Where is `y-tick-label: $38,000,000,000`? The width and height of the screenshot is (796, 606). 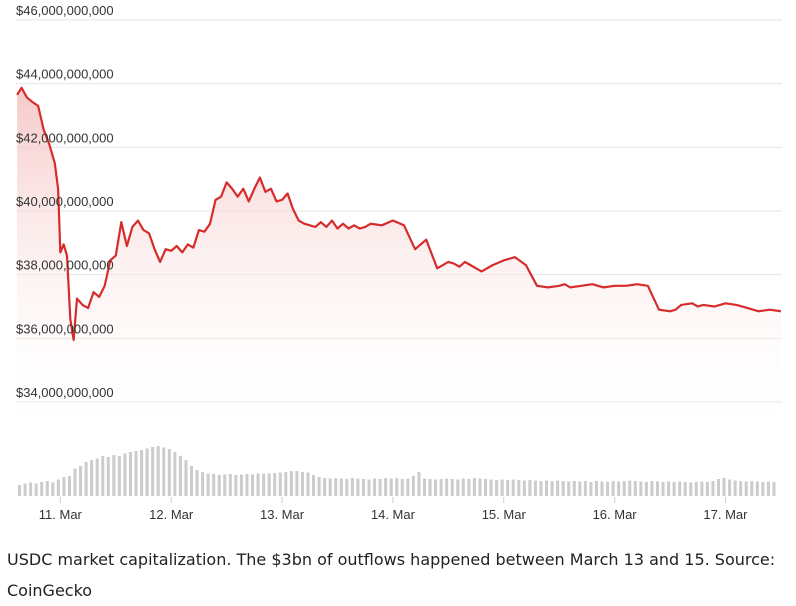
y-tick-label: $38,000,000,000 is located at coordinates (65, 265).